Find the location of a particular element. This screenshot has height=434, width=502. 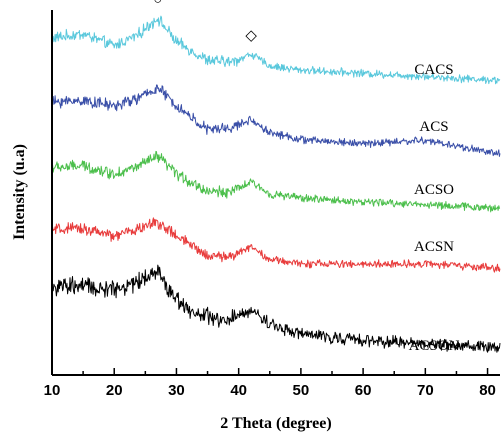

x-tick-label: 30 is located at coordinates (176, 390).